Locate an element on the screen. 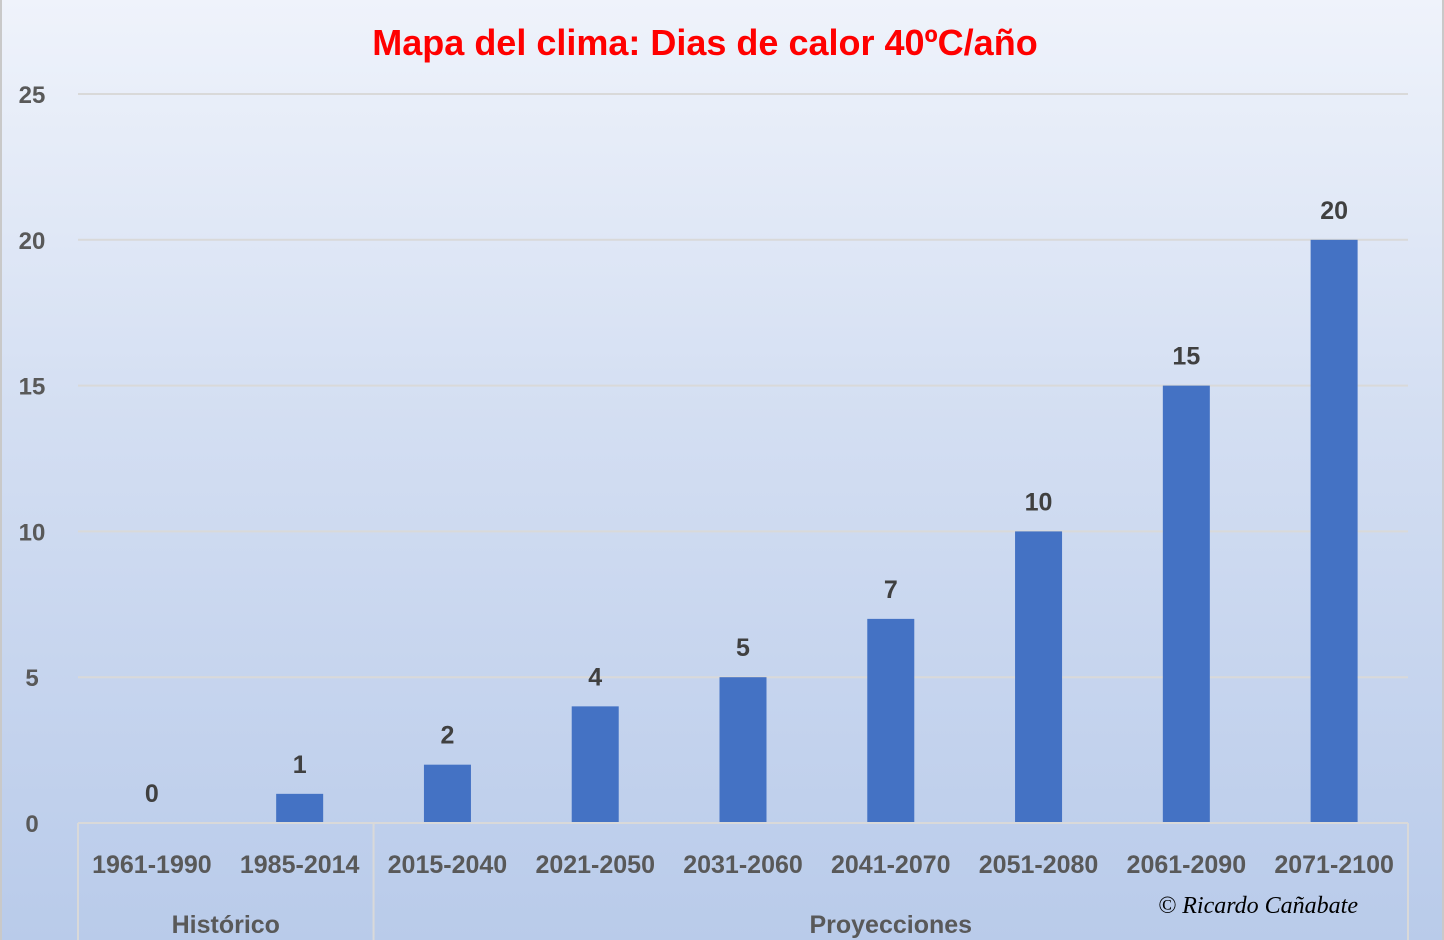  data-label: 10 is located at coordinates (1039, 502).